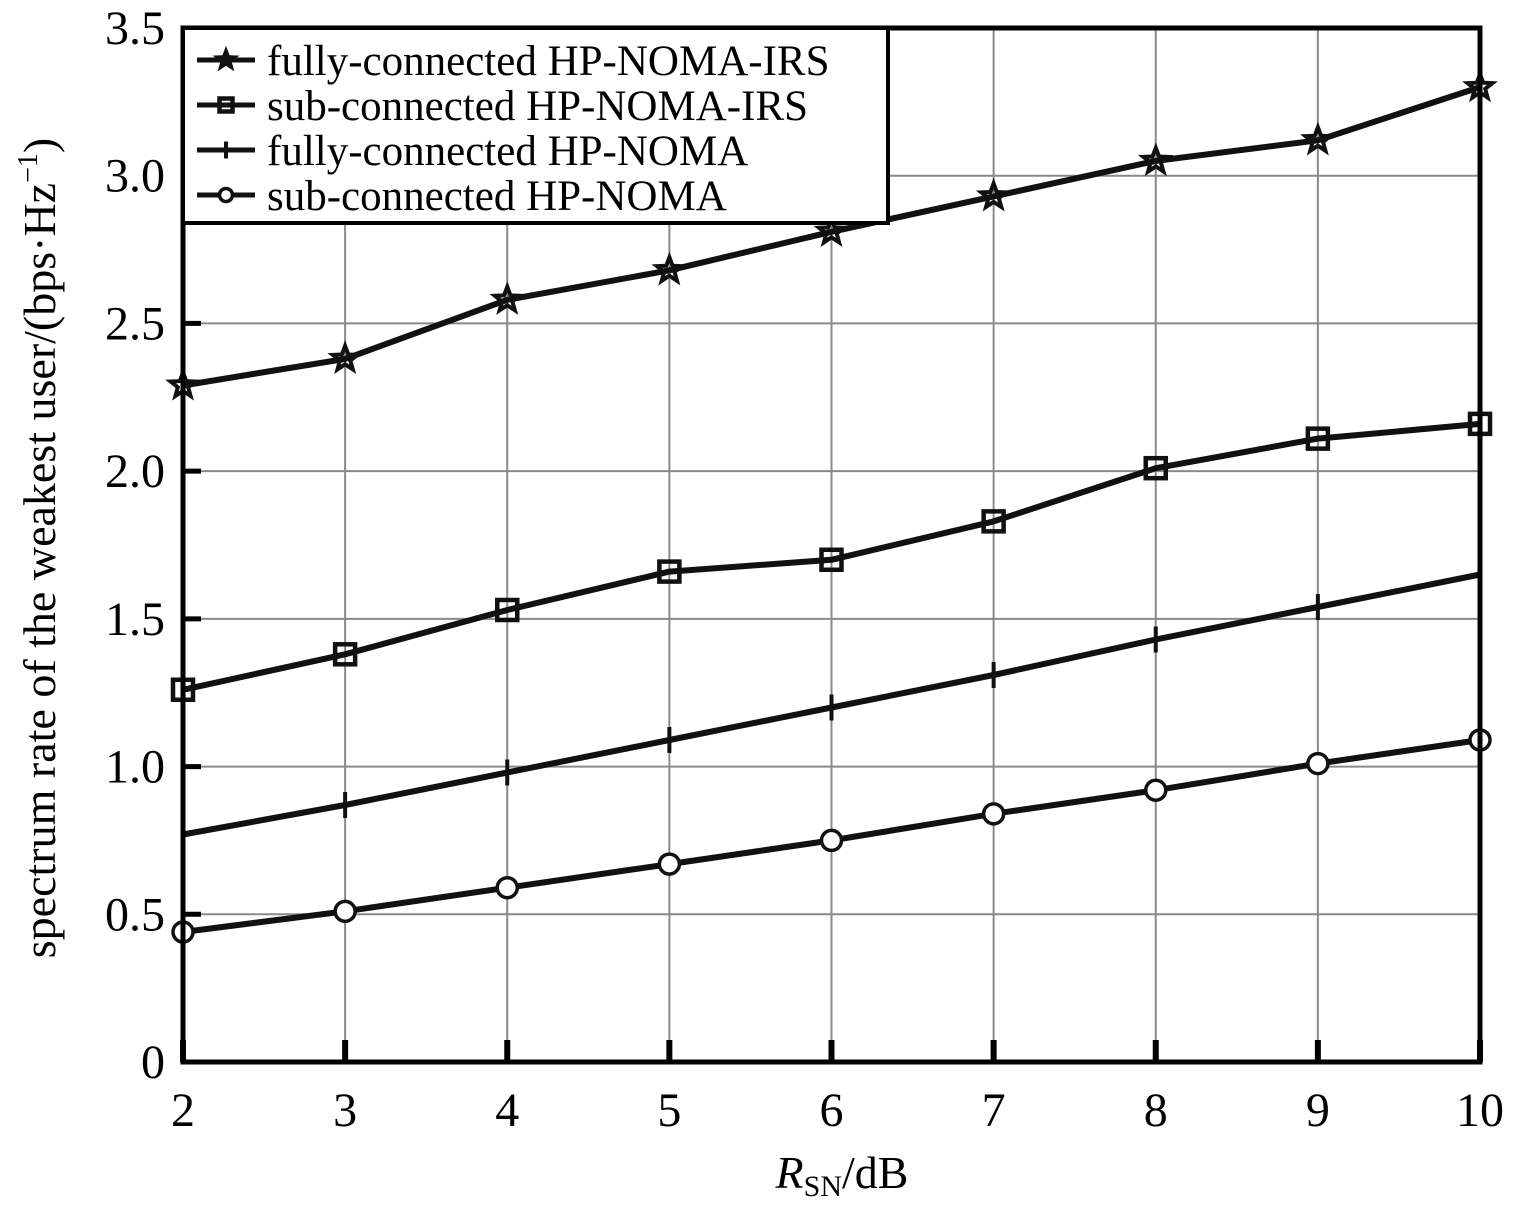 The width and height of the screenshot is (1513, 1209). Describe the element at coordinates (135, 28) in the screenshot. I see `y-tick-label: 3.5` at that location.